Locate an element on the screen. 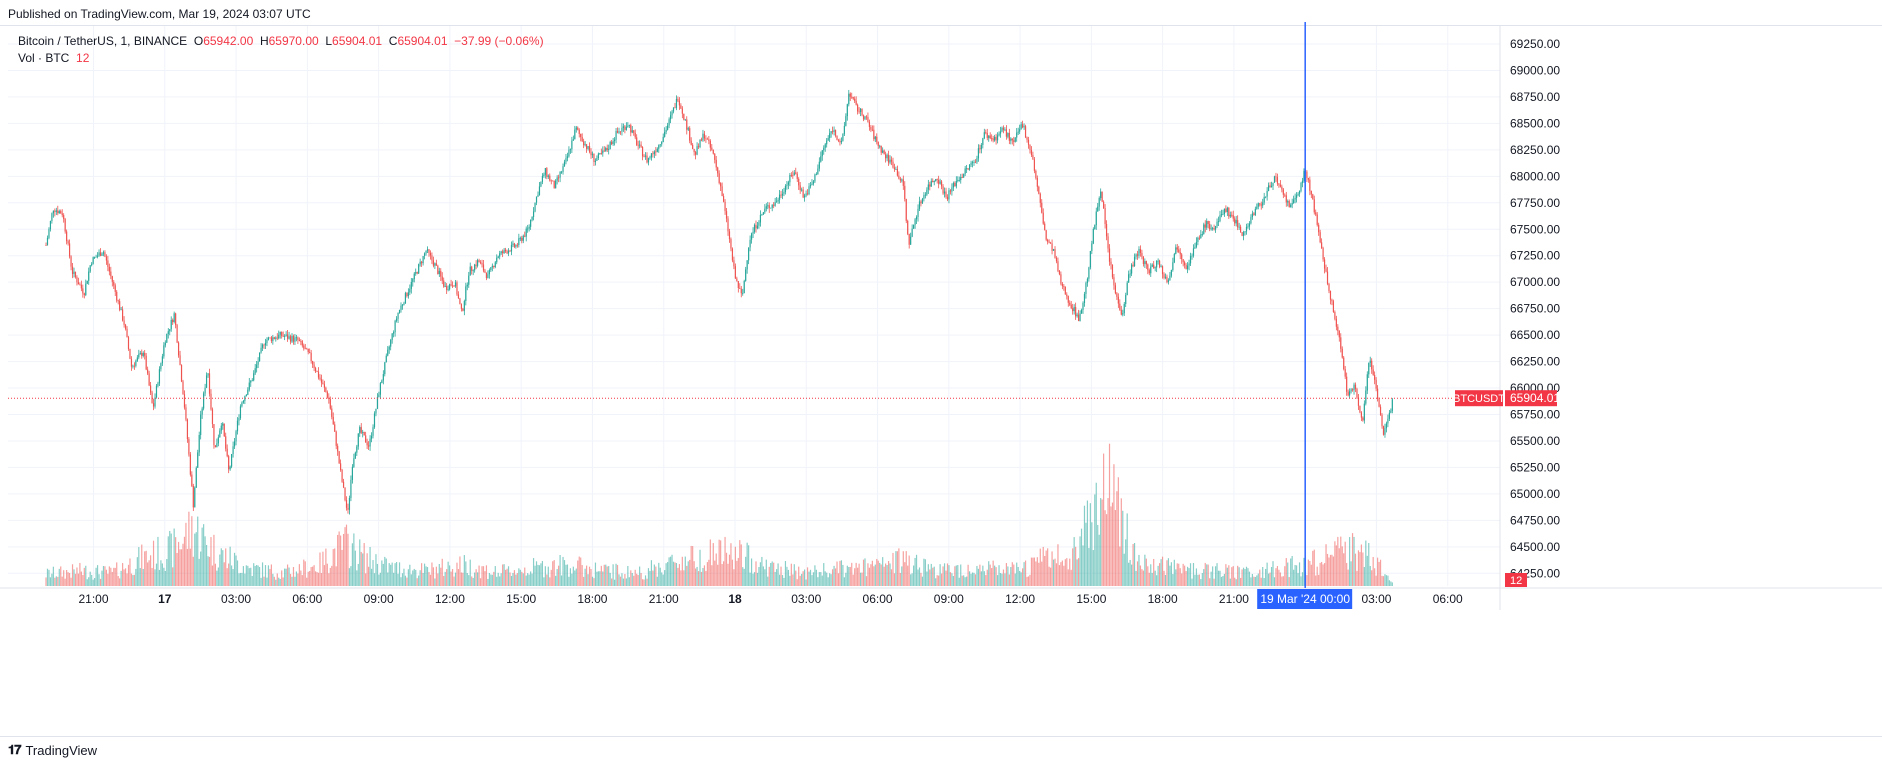  volume-label: Vol · BTC is located at coordinates (44, 58).